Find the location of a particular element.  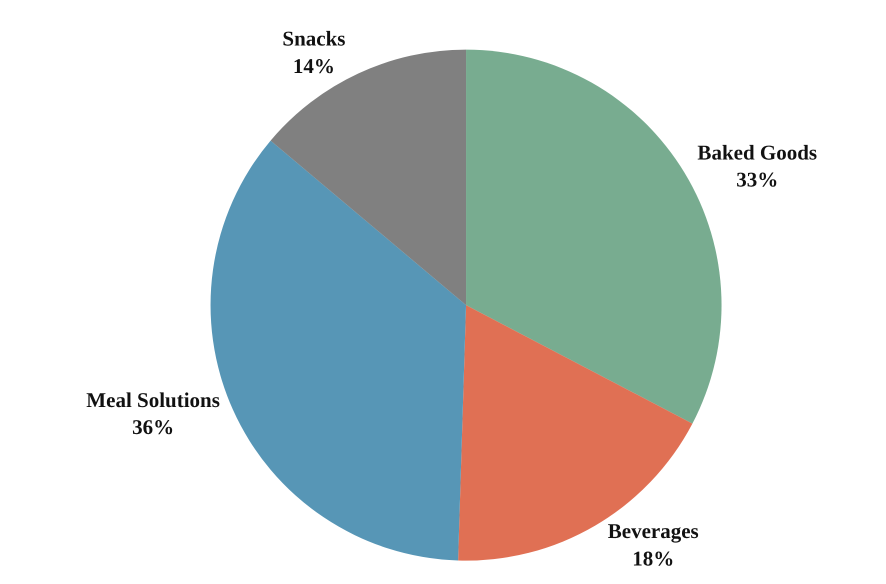

slice-label: Snacks is located at coordinates (314, 38).